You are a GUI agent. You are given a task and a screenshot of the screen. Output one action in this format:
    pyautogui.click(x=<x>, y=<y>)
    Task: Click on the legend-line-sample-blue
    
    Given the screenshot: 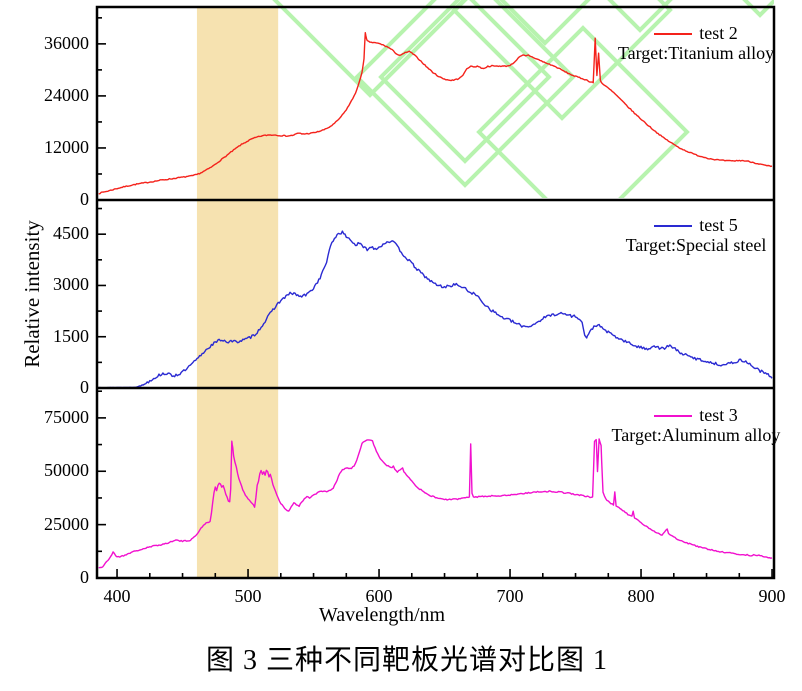 What is the action you would take?
    pyautogui.click(x=673, y=225)
    